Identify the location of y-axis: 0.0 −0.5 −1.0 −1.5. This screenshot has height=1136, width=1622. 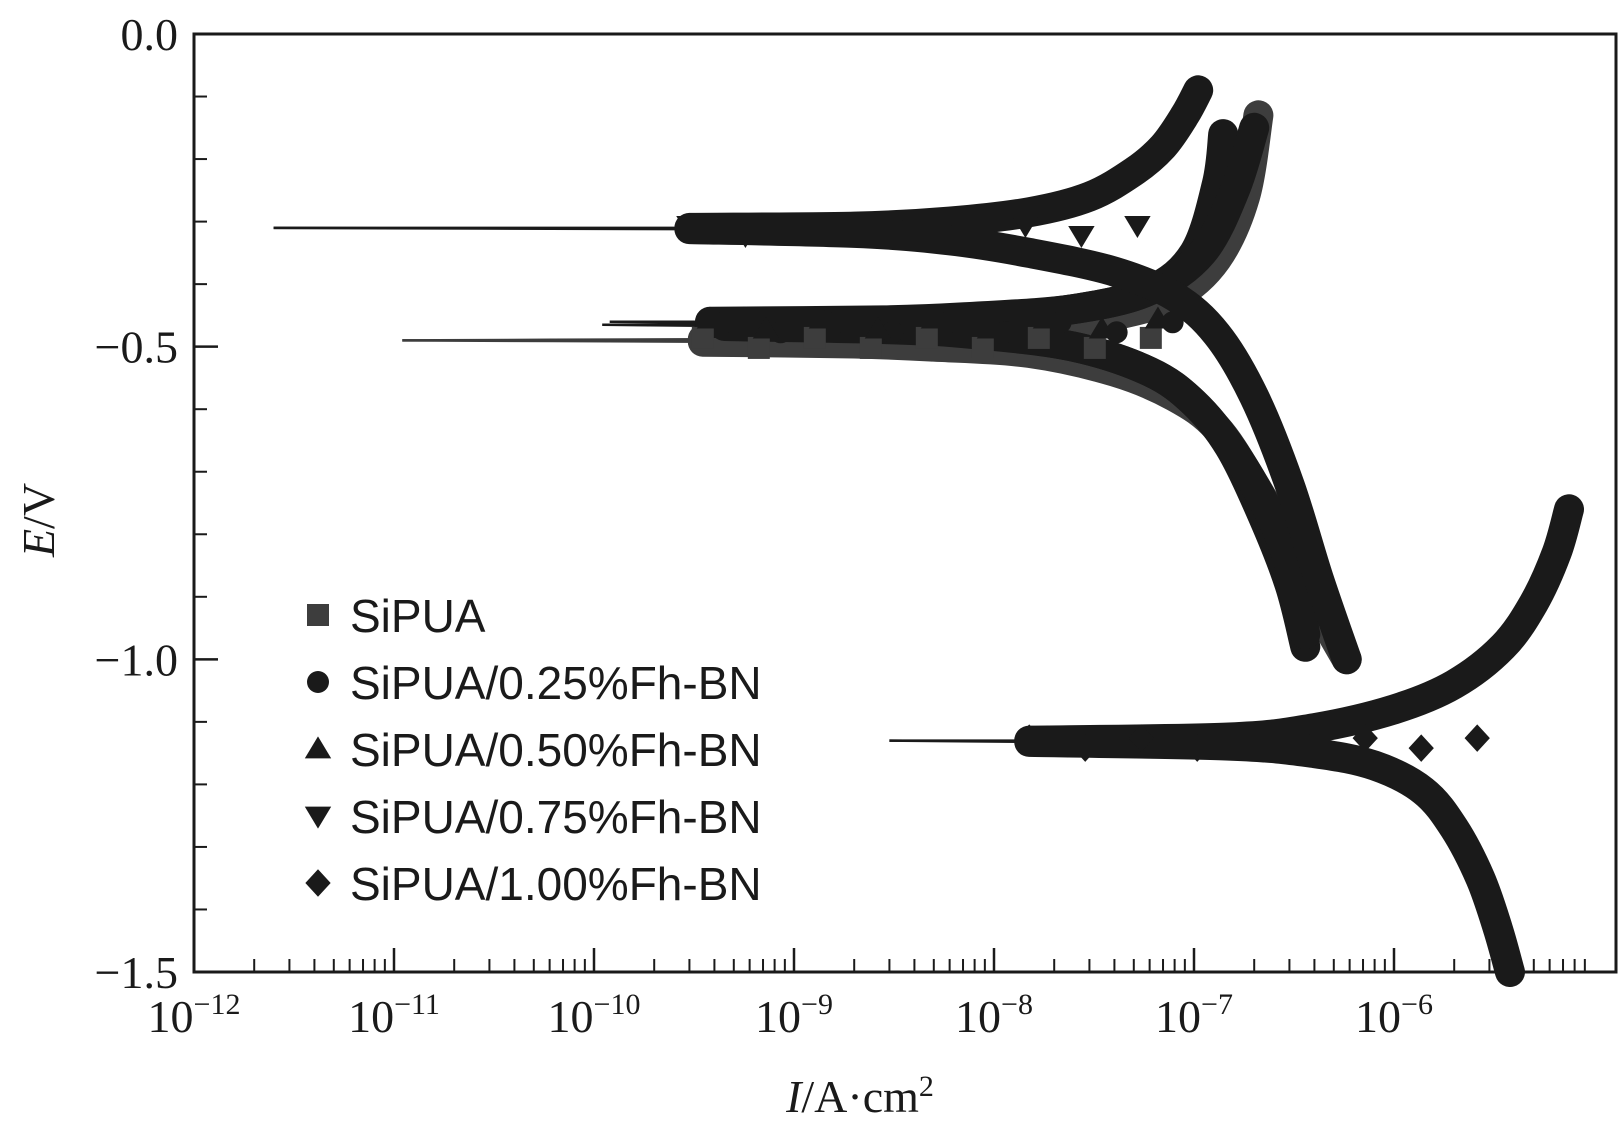
(156, 503).